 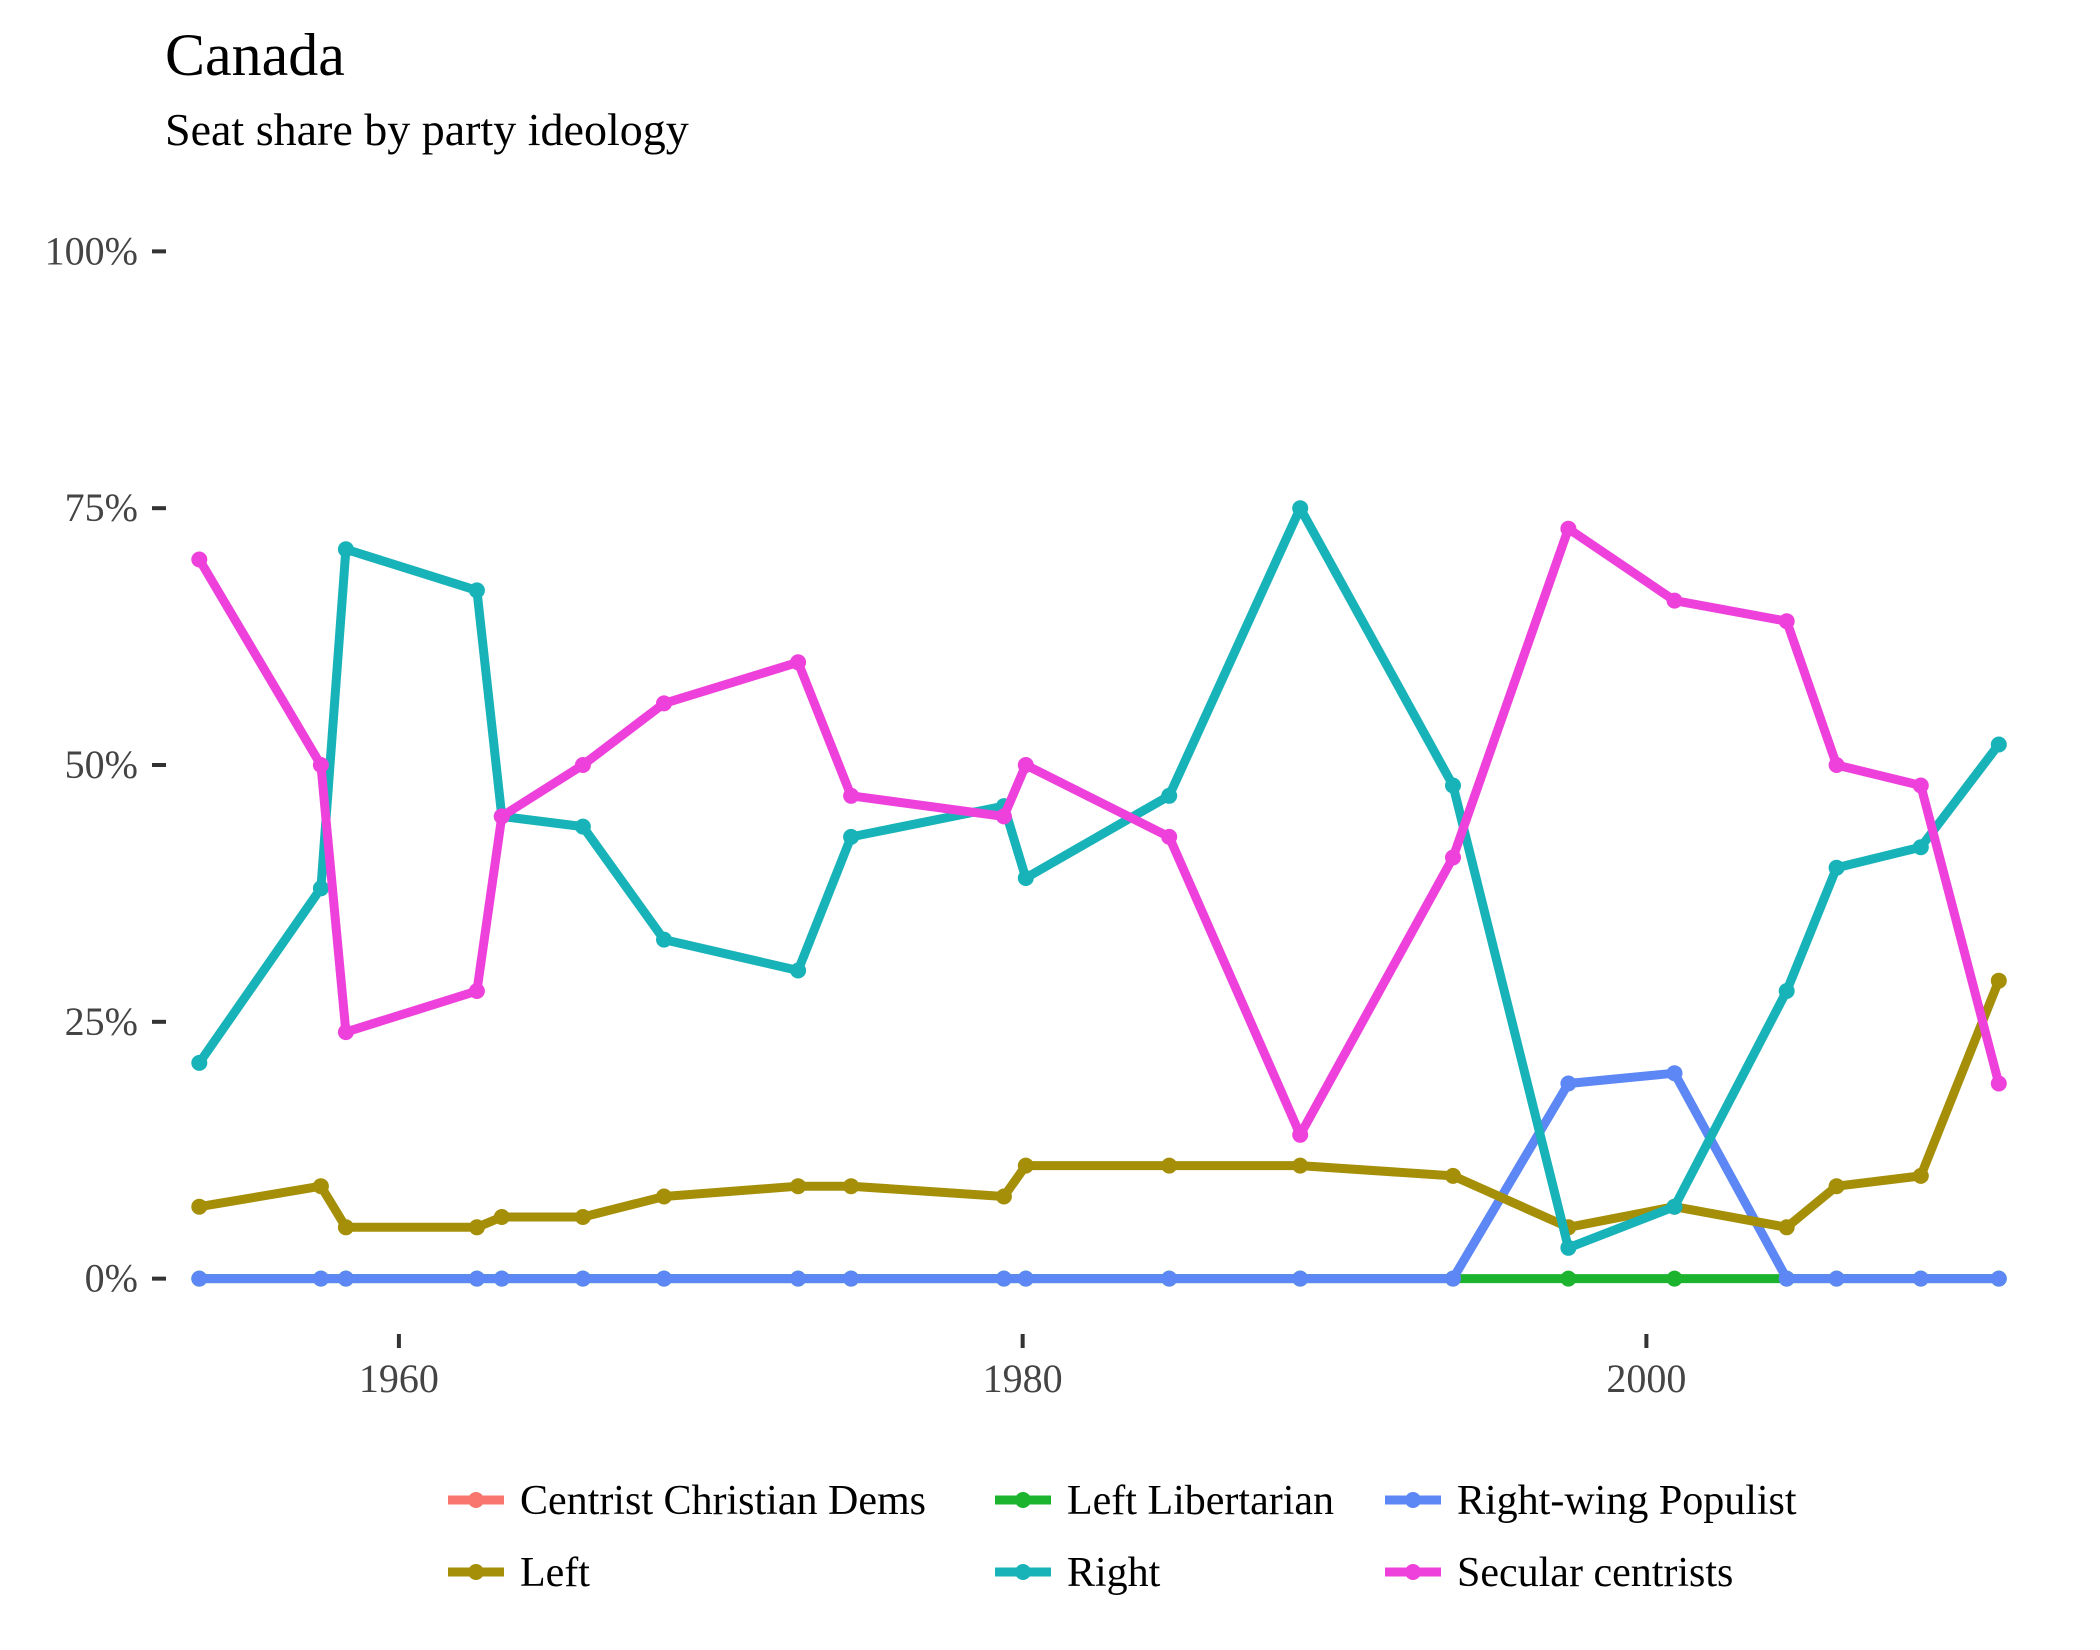 I want to click on legend-item-secular-centrists: Secular centrists, so click(x=1559, y=1573).